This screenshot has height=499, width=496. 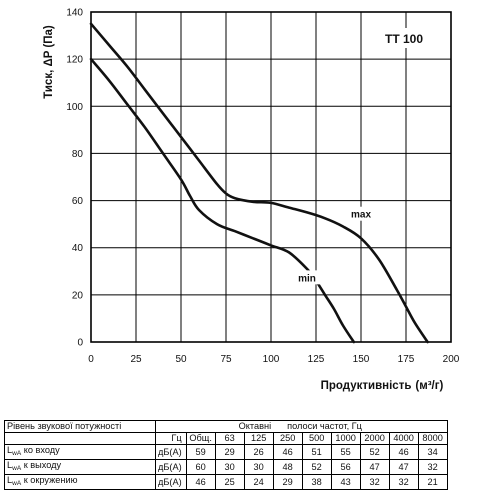 What do you see at coordinates (316, 452) in the screenshot?
I see `table-cell: 51` at bounding box center [316, 452].